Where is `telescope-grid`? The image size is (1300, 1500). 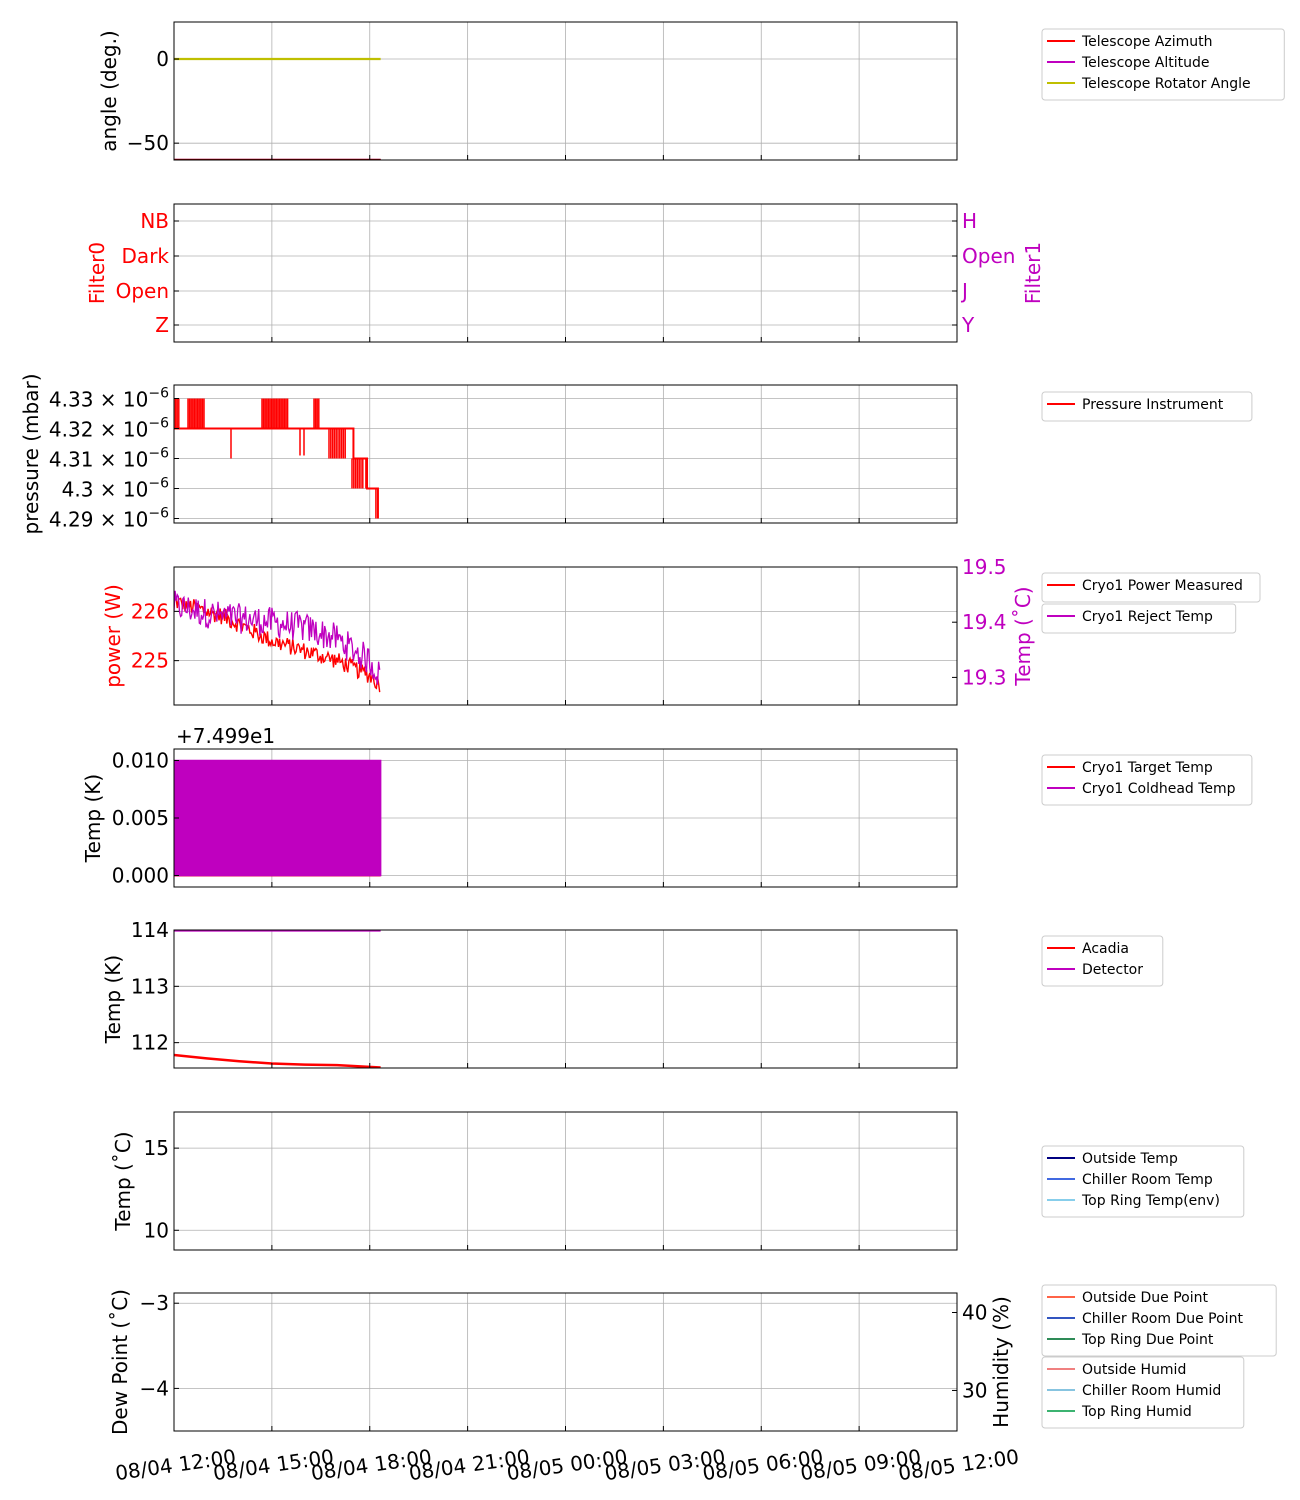 telescope-grid is located at coordinates (565, 91).